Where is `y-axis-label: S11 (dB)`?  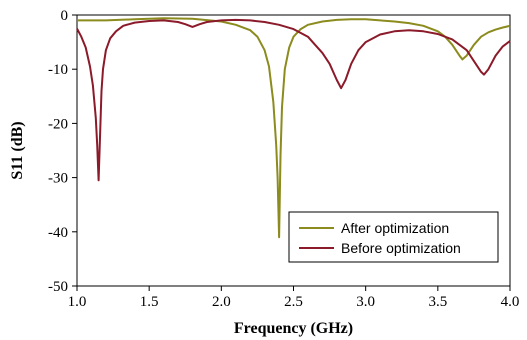 y-axis-label: S11 (dB) is located at coordinates (17, 150).